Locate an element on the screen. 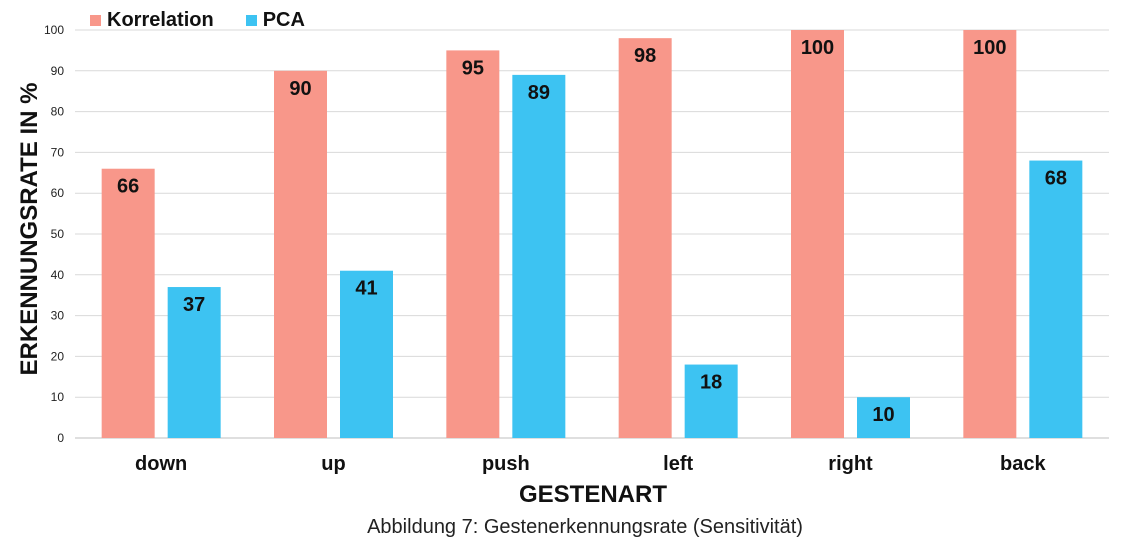  data-label-pca-up: 41 is located at coordinates (366, 289).